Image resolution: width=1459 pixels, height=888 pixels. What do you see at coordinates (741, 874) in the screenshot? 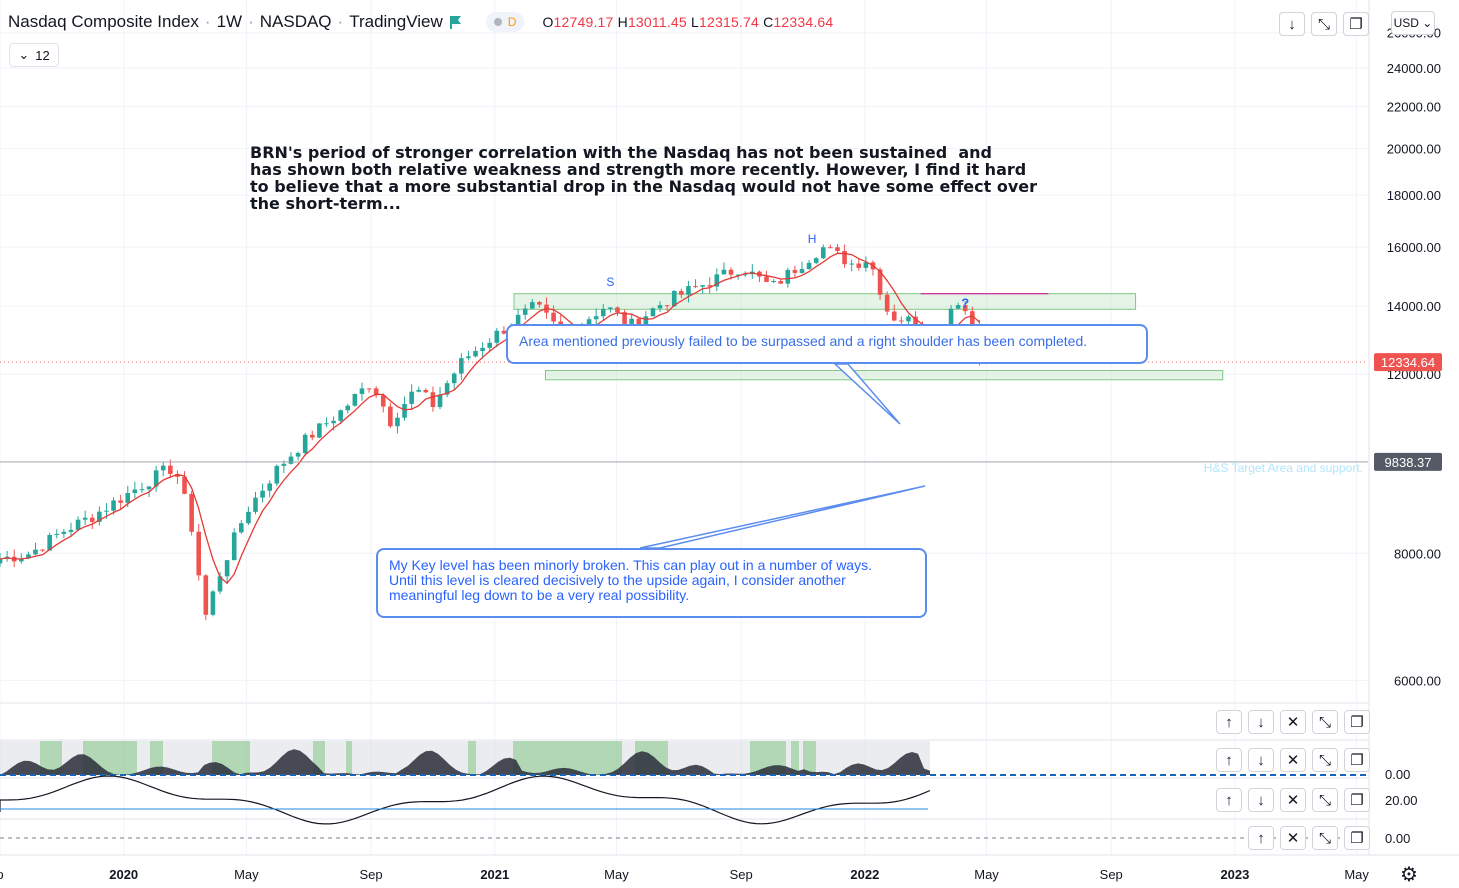
I see `x-tick-label: Sep` at bounding box center [741, 874].